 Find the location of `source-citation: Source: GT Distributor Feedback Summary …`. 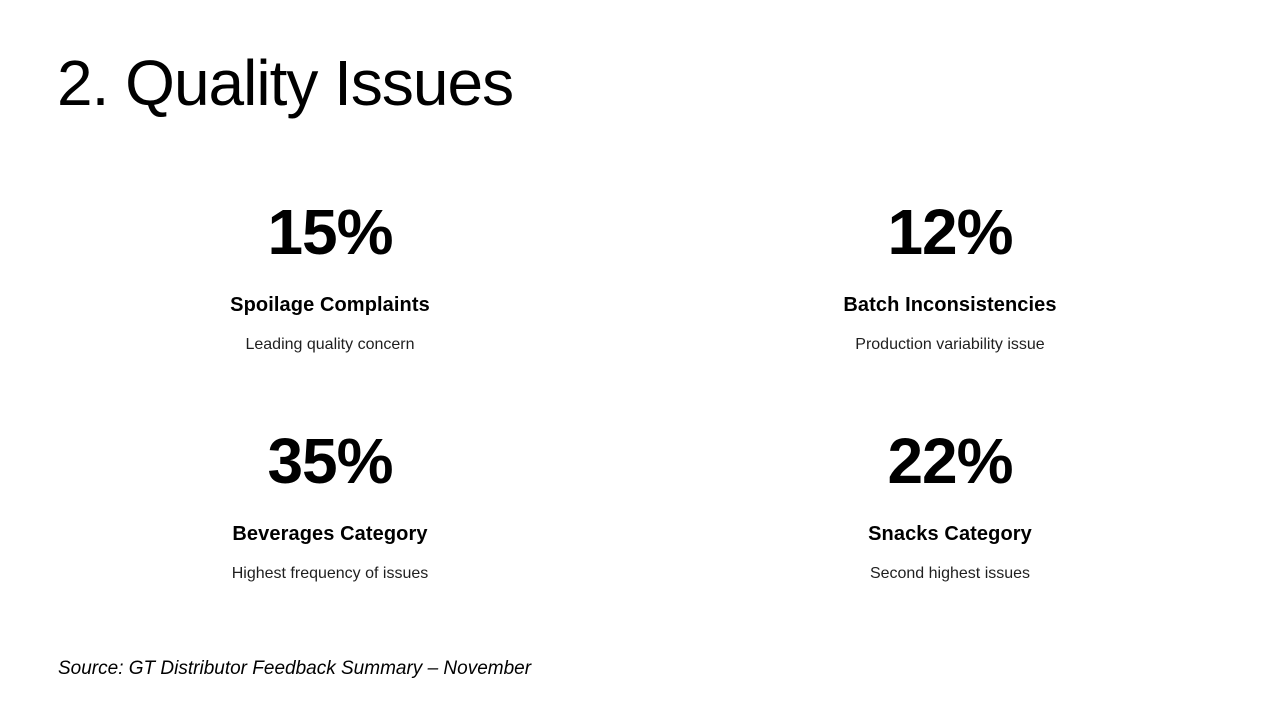

source-citation: Source: GT Distributor Feedback Summary … is located at coordinates (295, 668).